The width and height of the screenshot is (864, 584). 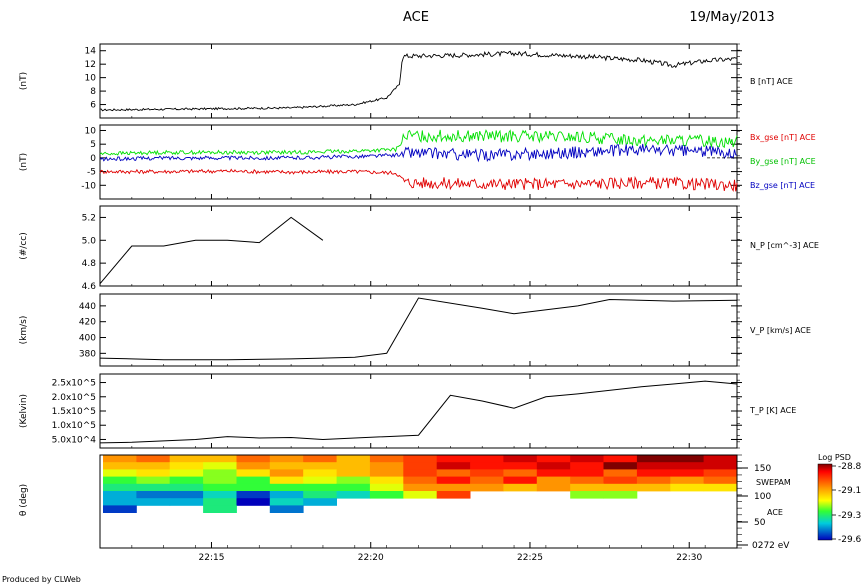 What do you see at coordinates (74, 426) in the screenshot?
I see `panel-4-ytick-label: 1.0x10^5` at bounding box center [74, 426].